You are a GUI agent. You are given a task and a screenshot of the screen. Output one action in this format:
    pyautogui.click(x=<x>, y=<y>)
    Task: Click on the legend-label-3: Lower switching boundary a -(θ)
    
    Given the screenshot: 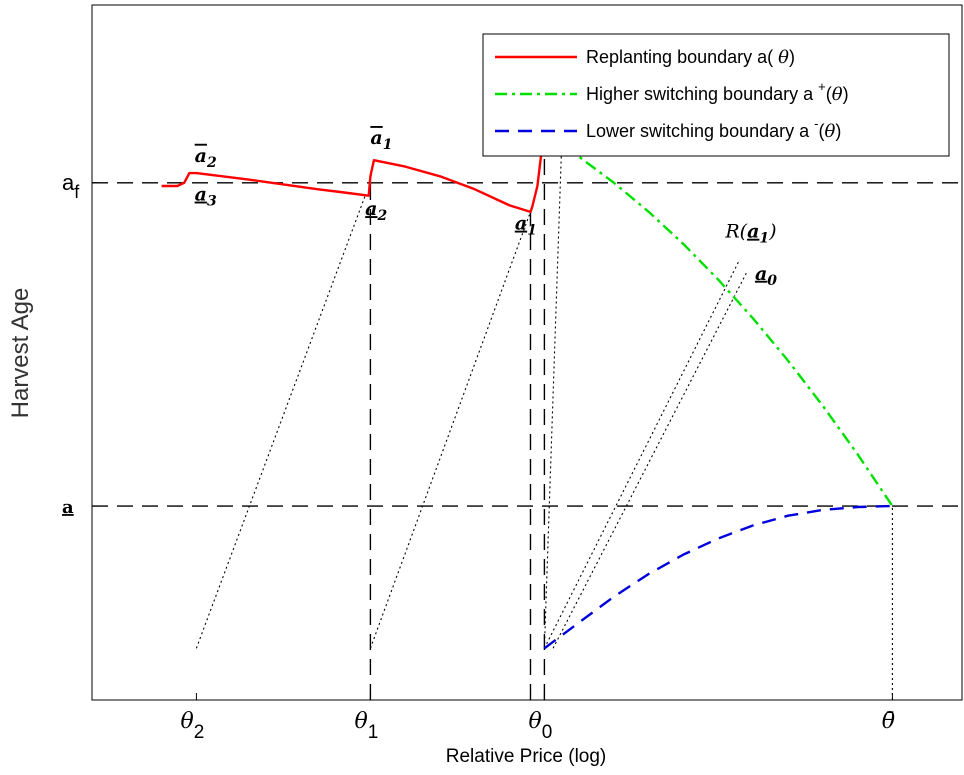 What is the action you would take?
    pyautogui.click(x=713, y=129)
    